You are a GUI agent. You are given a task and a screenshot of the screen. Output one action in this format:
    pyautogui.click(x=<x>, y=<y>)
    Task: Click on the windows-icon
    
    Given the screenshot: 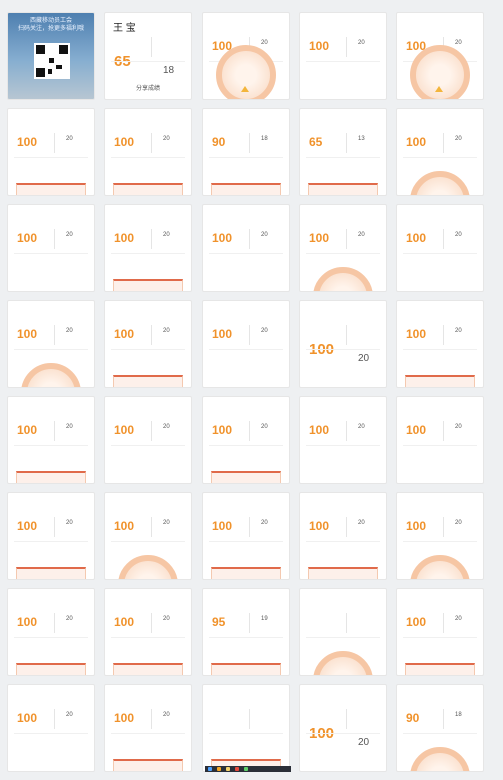 What is the action you would take?
    pyautogui.click(x=210, y=769)
    